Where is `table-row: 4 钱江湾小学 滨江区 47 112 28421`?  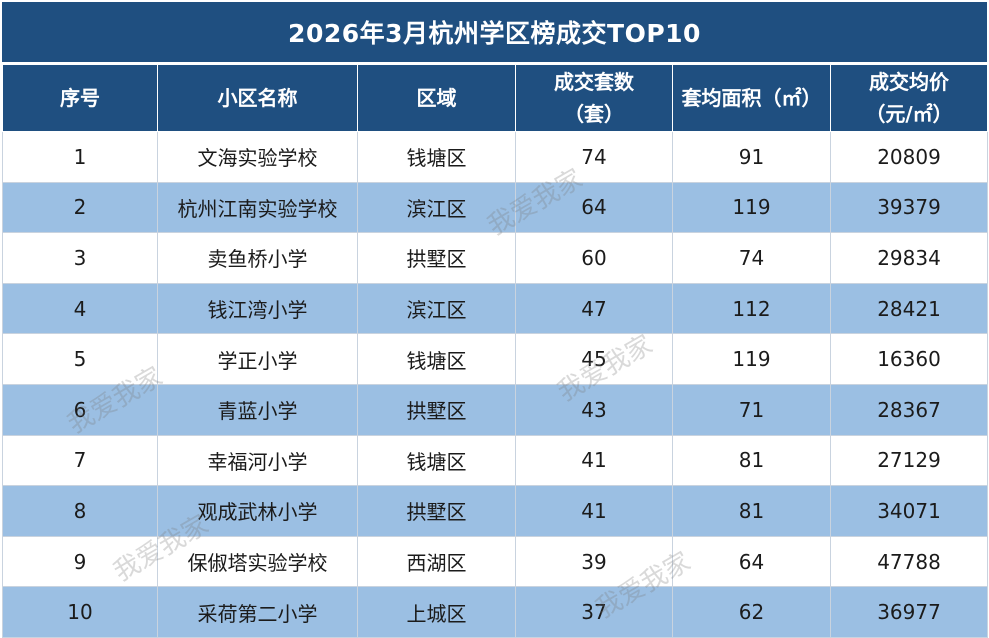
table-row: 4 钱江湾小学 滨江区 47 112 28421 is located at coordinates (495, 308).